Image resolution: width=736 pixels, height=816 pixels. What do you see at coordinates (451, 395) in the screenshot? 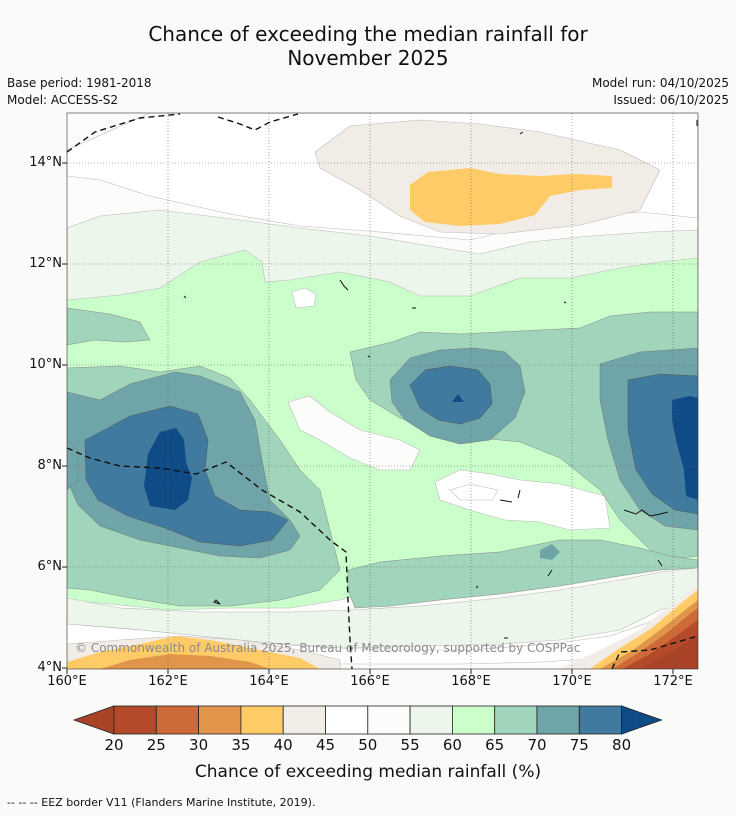
I see `region-80-plus-central` at bounding box center [451, 395].